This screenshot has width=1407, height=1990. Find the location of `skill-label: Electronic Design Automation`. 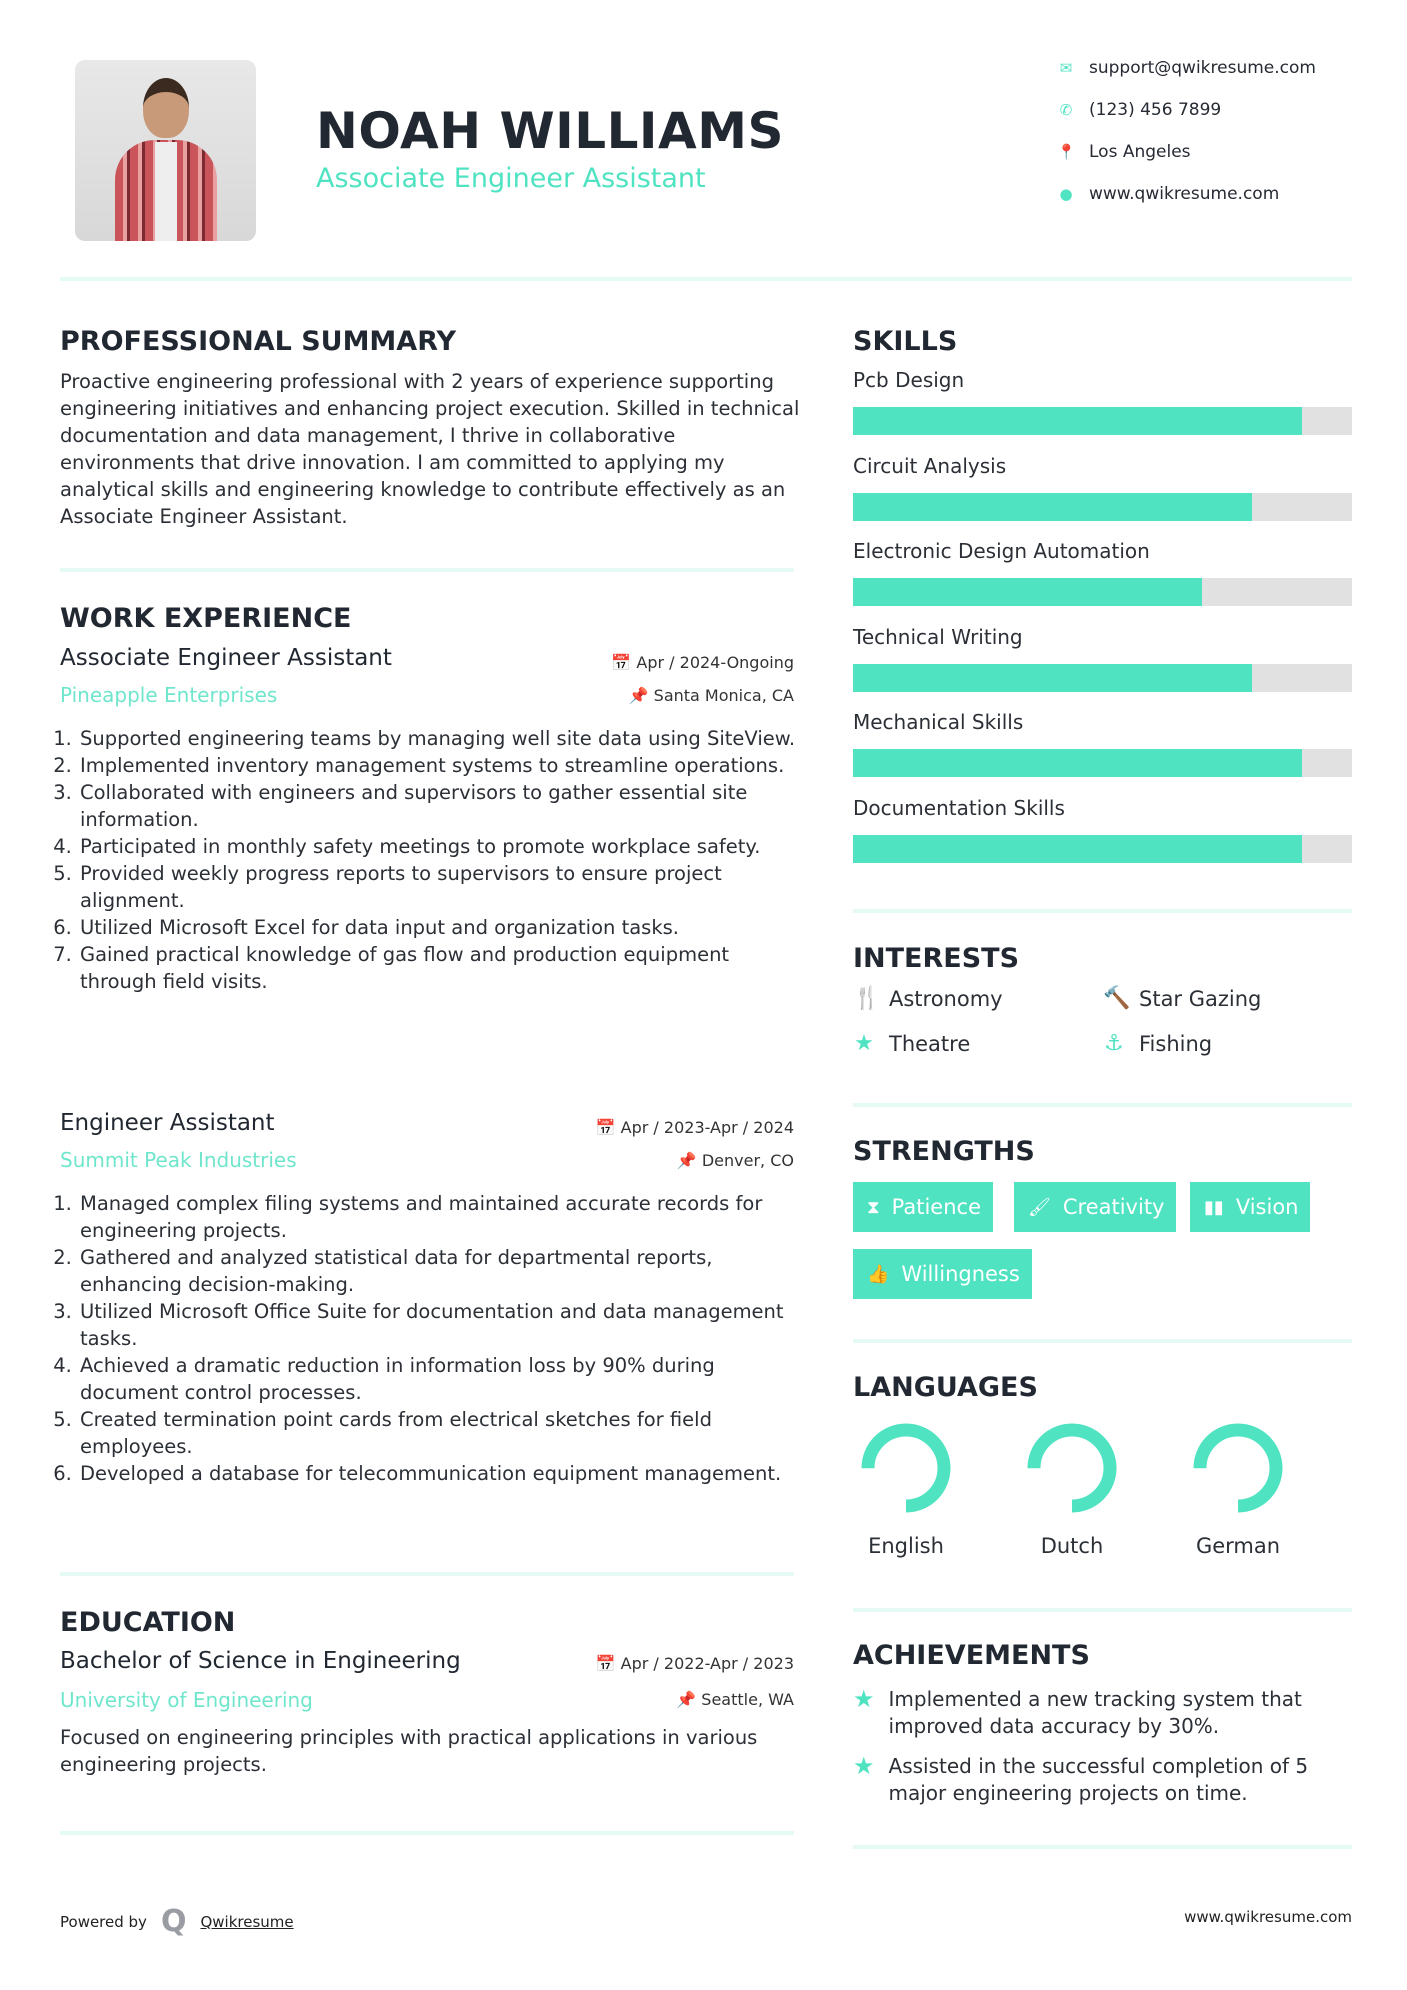

skill-label: Electronic Design Automation is located at coordinates (1001, 551).